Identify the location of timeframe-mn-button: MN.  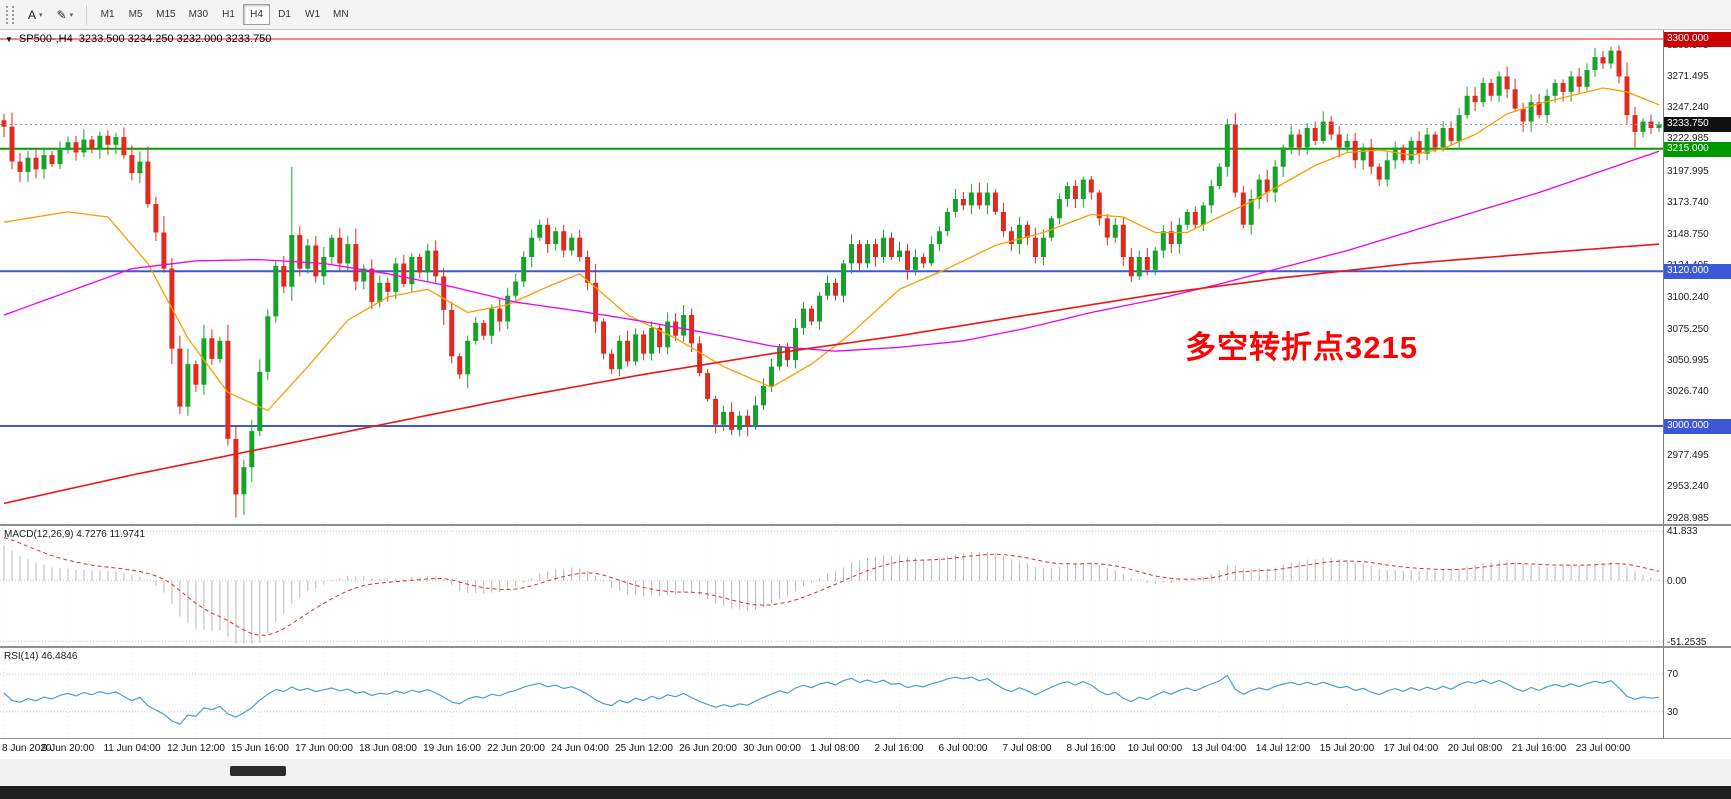
(341, 14).